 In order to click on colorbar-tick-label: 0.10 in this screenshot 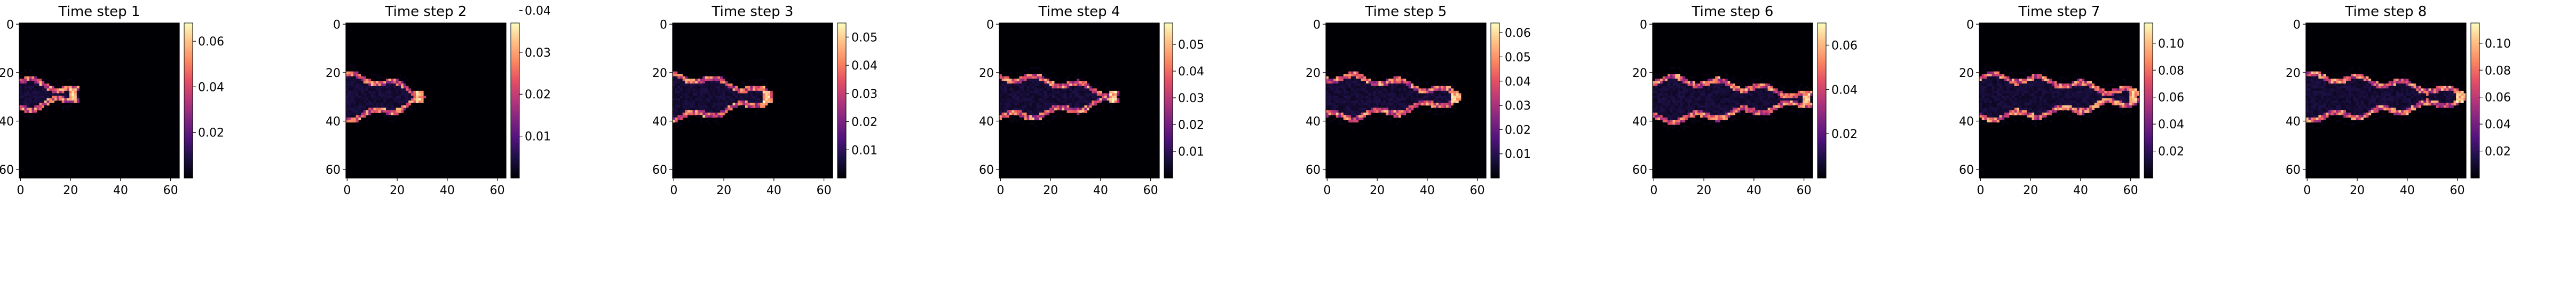, I will do `click(2498, 44)`.